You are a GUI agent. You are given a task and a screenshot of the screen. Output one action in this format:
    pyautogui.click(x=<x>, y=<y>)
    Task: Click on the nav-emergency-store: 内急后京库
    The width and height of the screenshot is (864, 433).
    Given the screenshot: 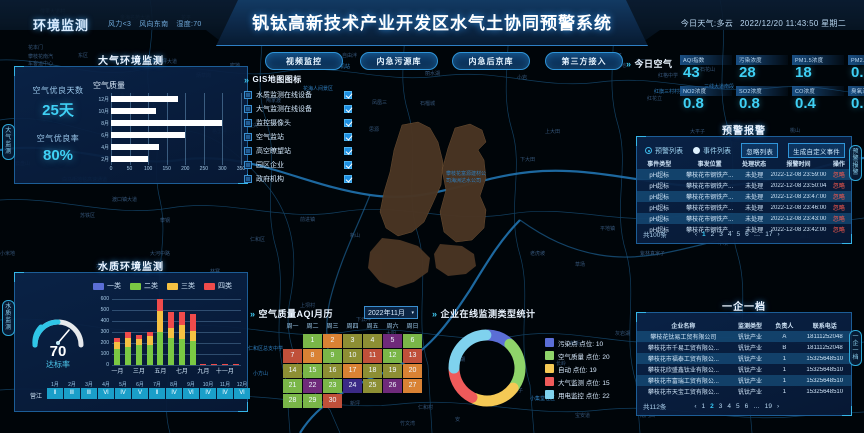 What is the action you would take?
    pyautogui.click(x=491, y=61)
    